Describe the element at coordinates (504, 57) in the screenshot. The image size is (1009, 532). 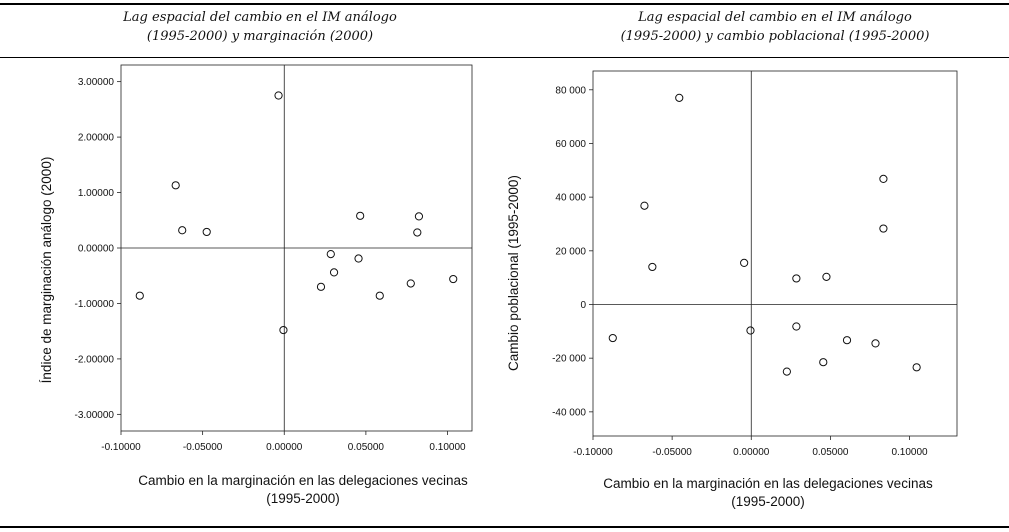
I see `caption-divider-rule` at that location.